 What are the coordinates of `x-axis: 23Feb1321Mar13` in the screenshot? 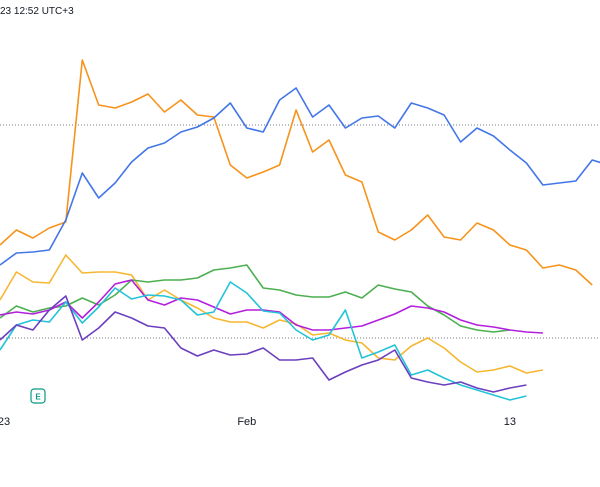 It's located at (258, 422).